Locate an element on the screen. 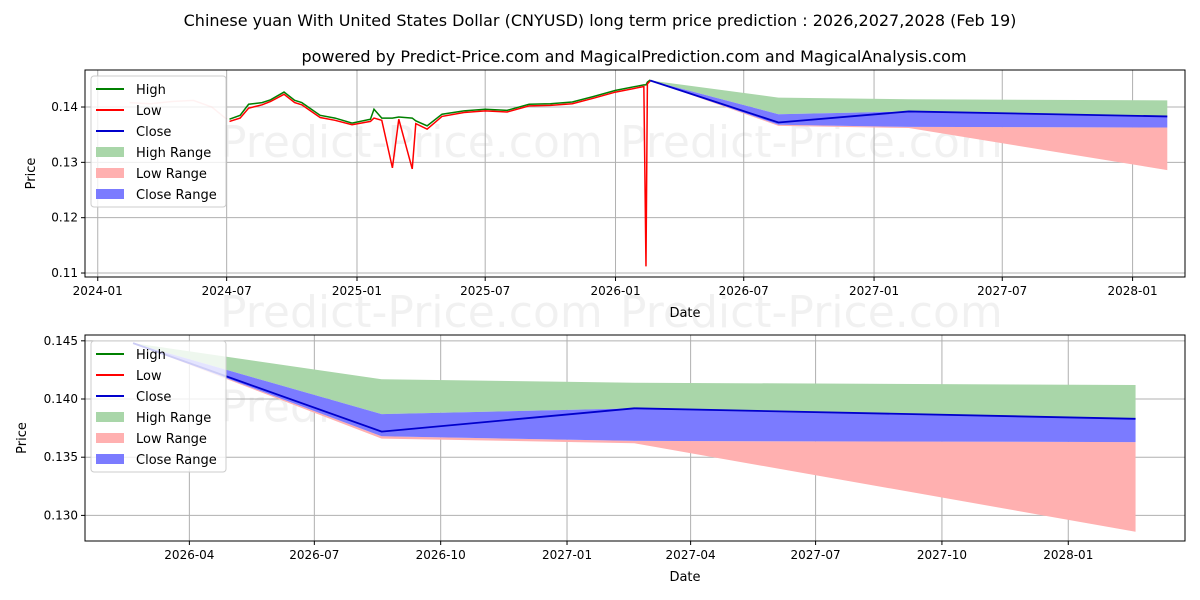 The width and height of the screenshot is (1200, 600). y-tick-label: 0.12 is located at coordinates (64, 218).